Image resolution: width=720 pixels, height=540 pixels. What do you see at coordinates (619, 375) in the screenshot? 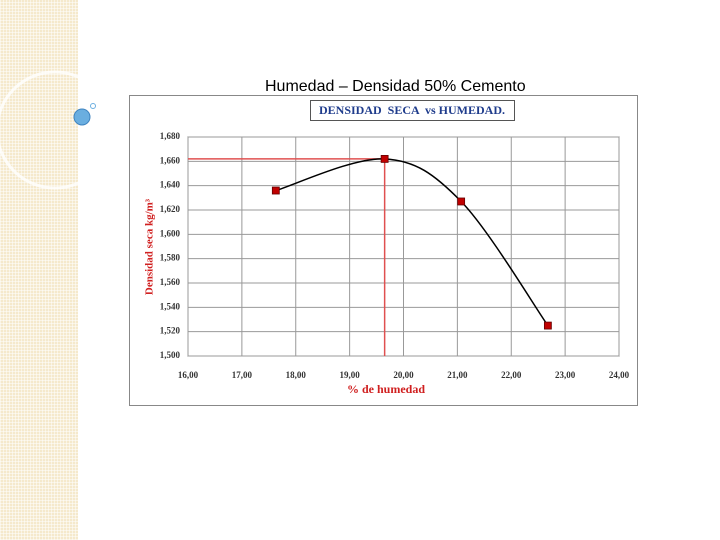
I see `x-tick-label: 24,00` at bounding box center [619, 375].